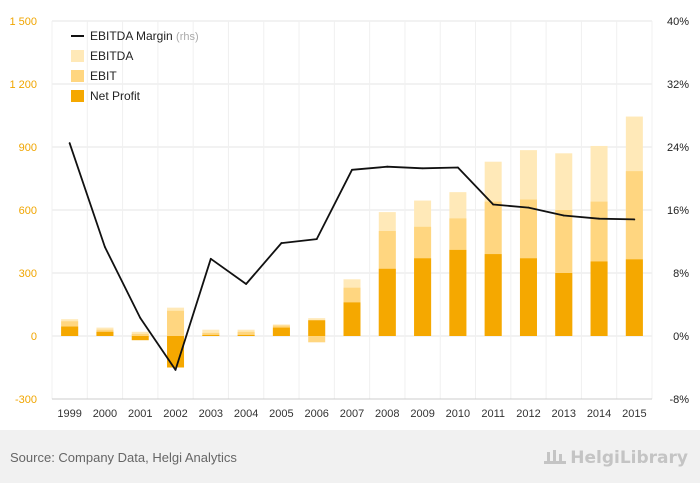  I want to click on x-tick-label: 2008, so click(387, 414).